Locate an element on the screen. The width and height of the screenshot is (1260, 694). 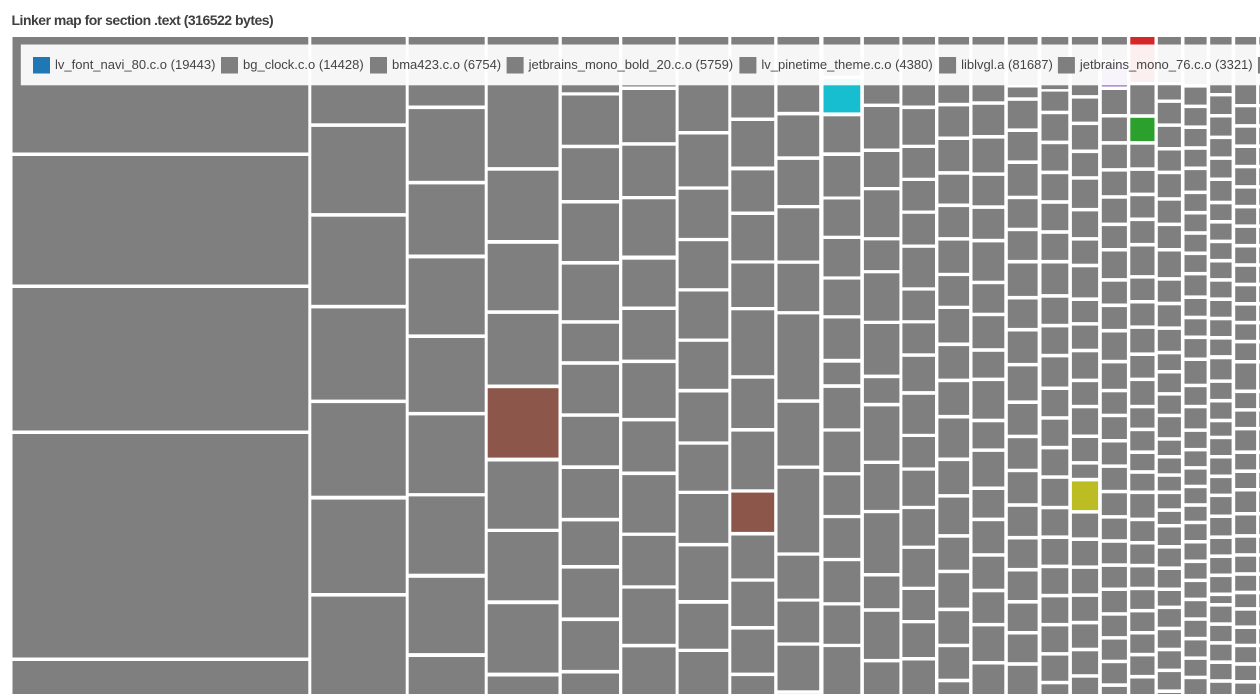
svg-text: jetbrains_mono_76.c.o (3321) is located at coordinates (1166, 64).